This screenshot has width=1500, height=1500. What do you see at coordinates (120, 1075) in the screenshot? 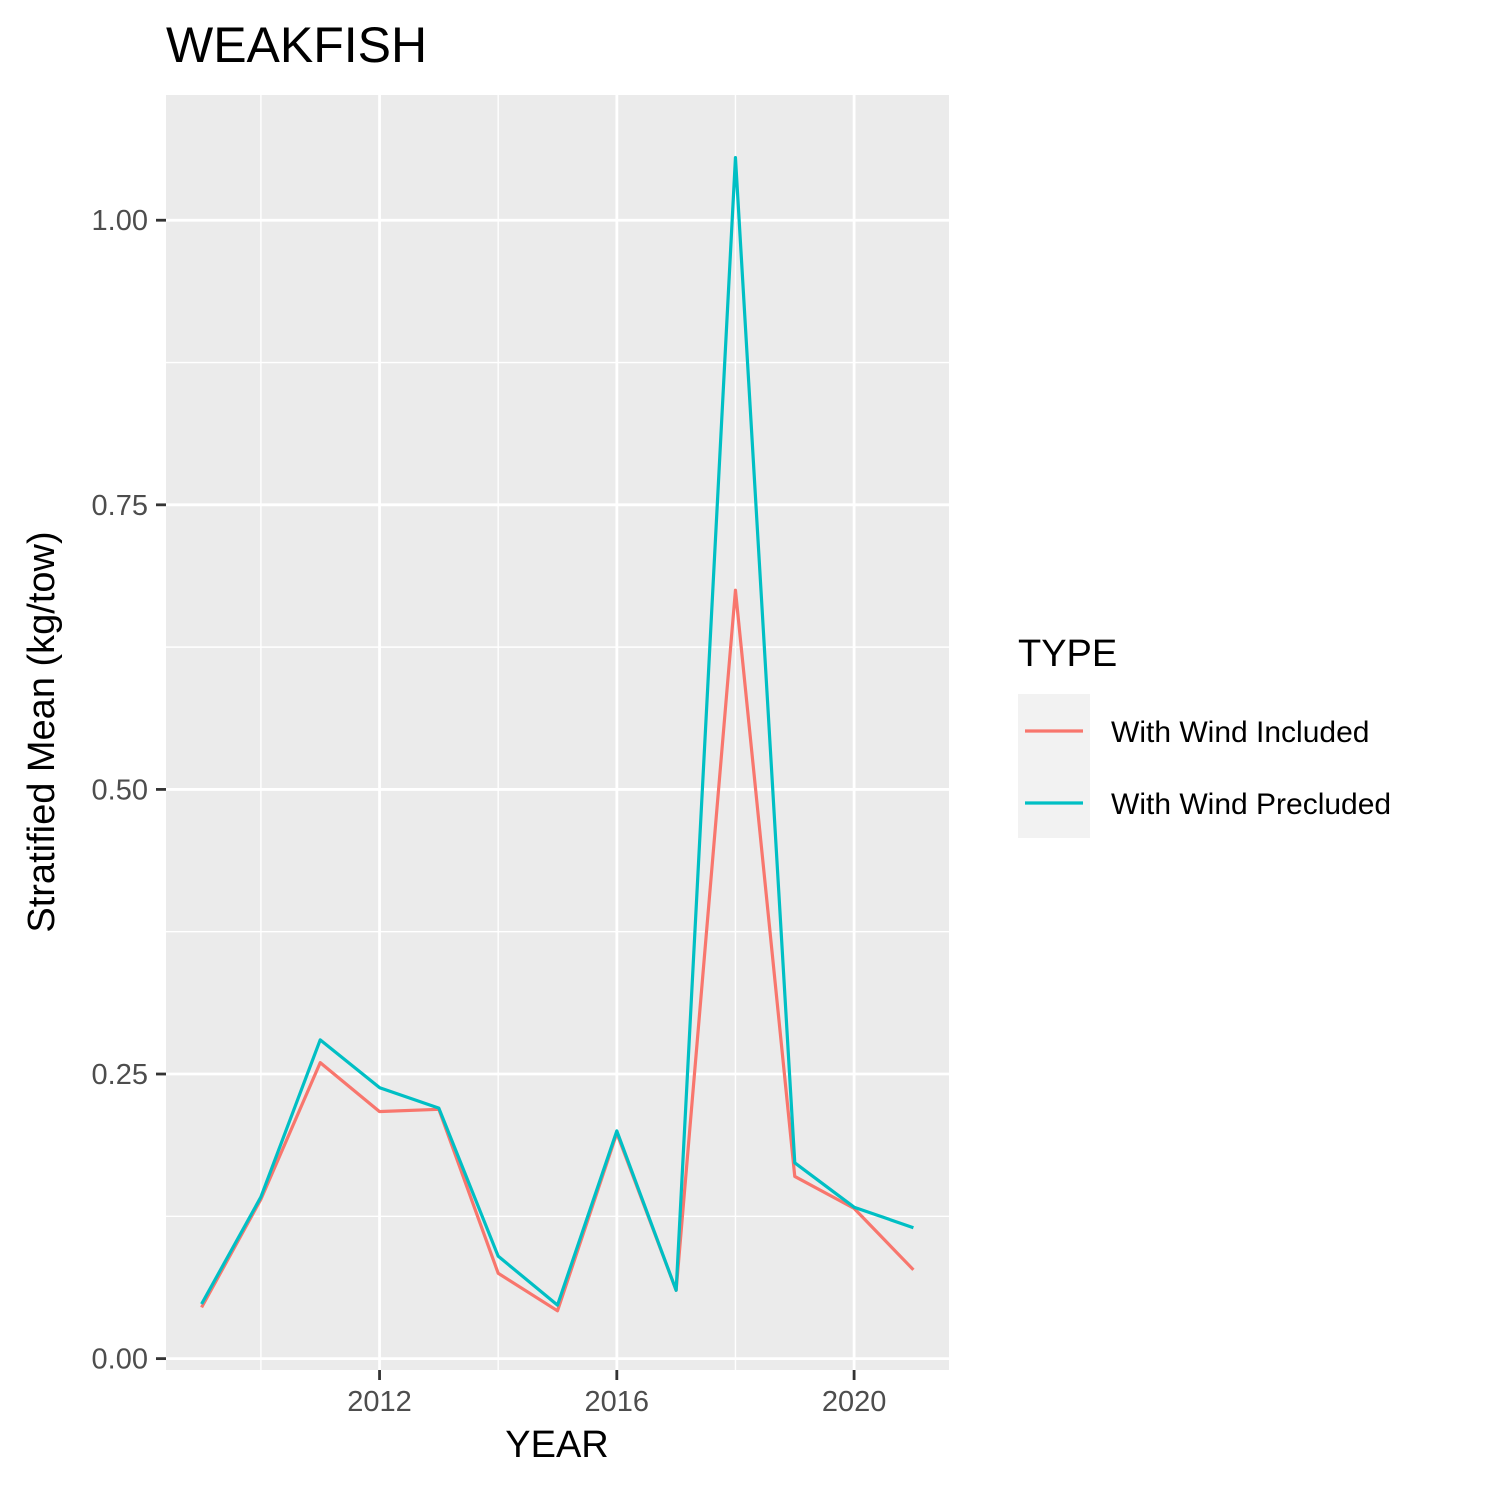
I see `y-tick-label: 0.25` at bounding box center [120, 1075].